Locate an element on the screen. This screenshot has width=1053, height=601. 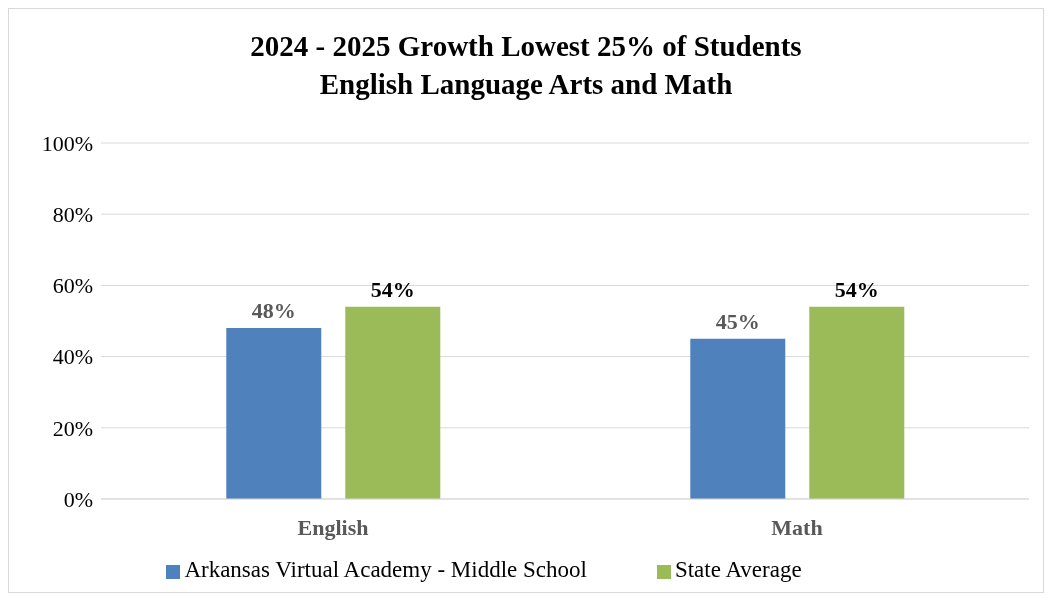
y-tick-label: 100% is located at coordinates (67, 143).